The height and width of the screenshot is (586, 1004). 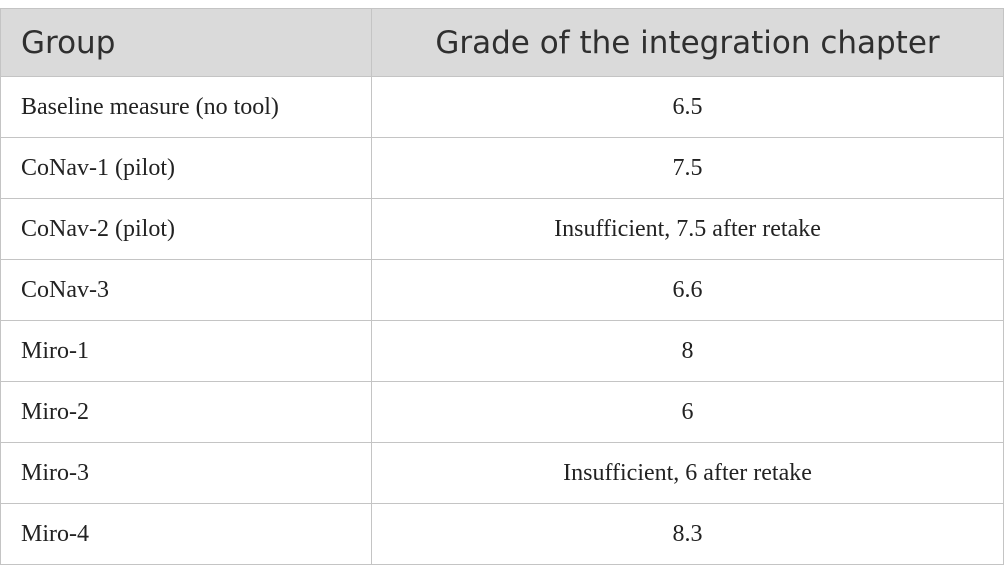 I want to click on grade-cell: Insufficient, 7.5 after retake, so click(x=687, y=229).